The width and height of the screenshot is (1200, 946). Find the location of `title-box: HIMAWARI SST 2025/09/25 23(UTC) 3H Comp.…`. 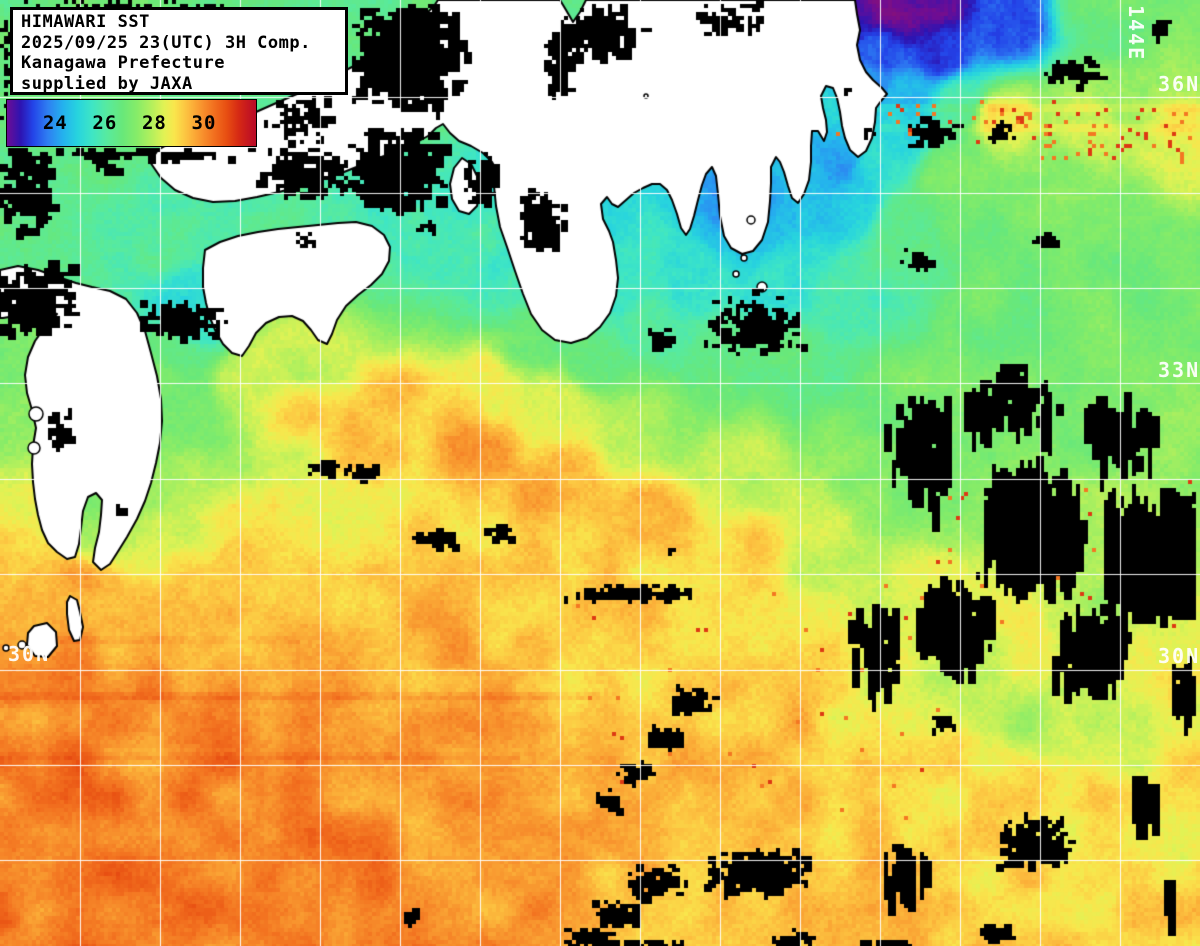

title-box: HIMAWARI SST 2025/09/25 23(UTC) 3H Comp.… is located at coordinates (179, 51).